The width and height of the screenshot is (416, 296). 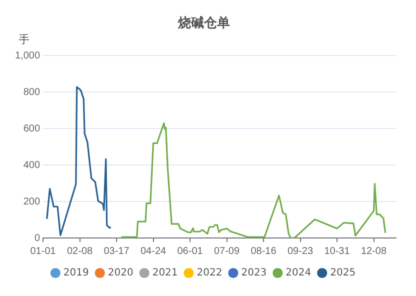 I want to click on x-tick-label: 02-08, so click(x=79, y=251).